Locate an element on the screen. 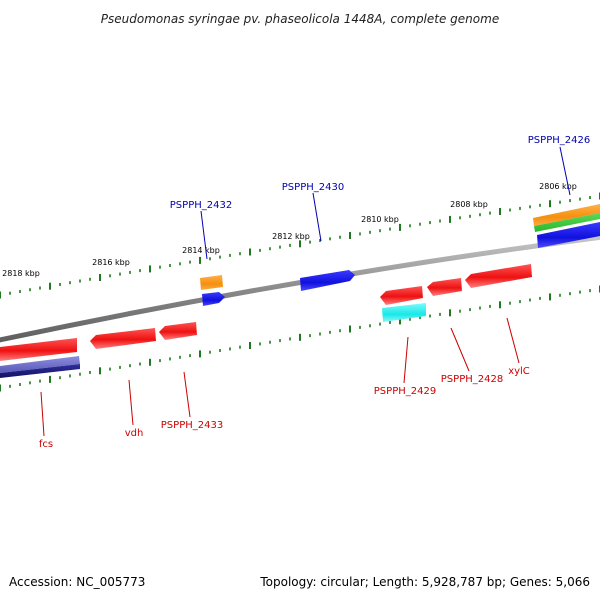 The height and width of the screenshot is (600, 600). feature-pspph-2426-orange is located at coordinates (566, 215).